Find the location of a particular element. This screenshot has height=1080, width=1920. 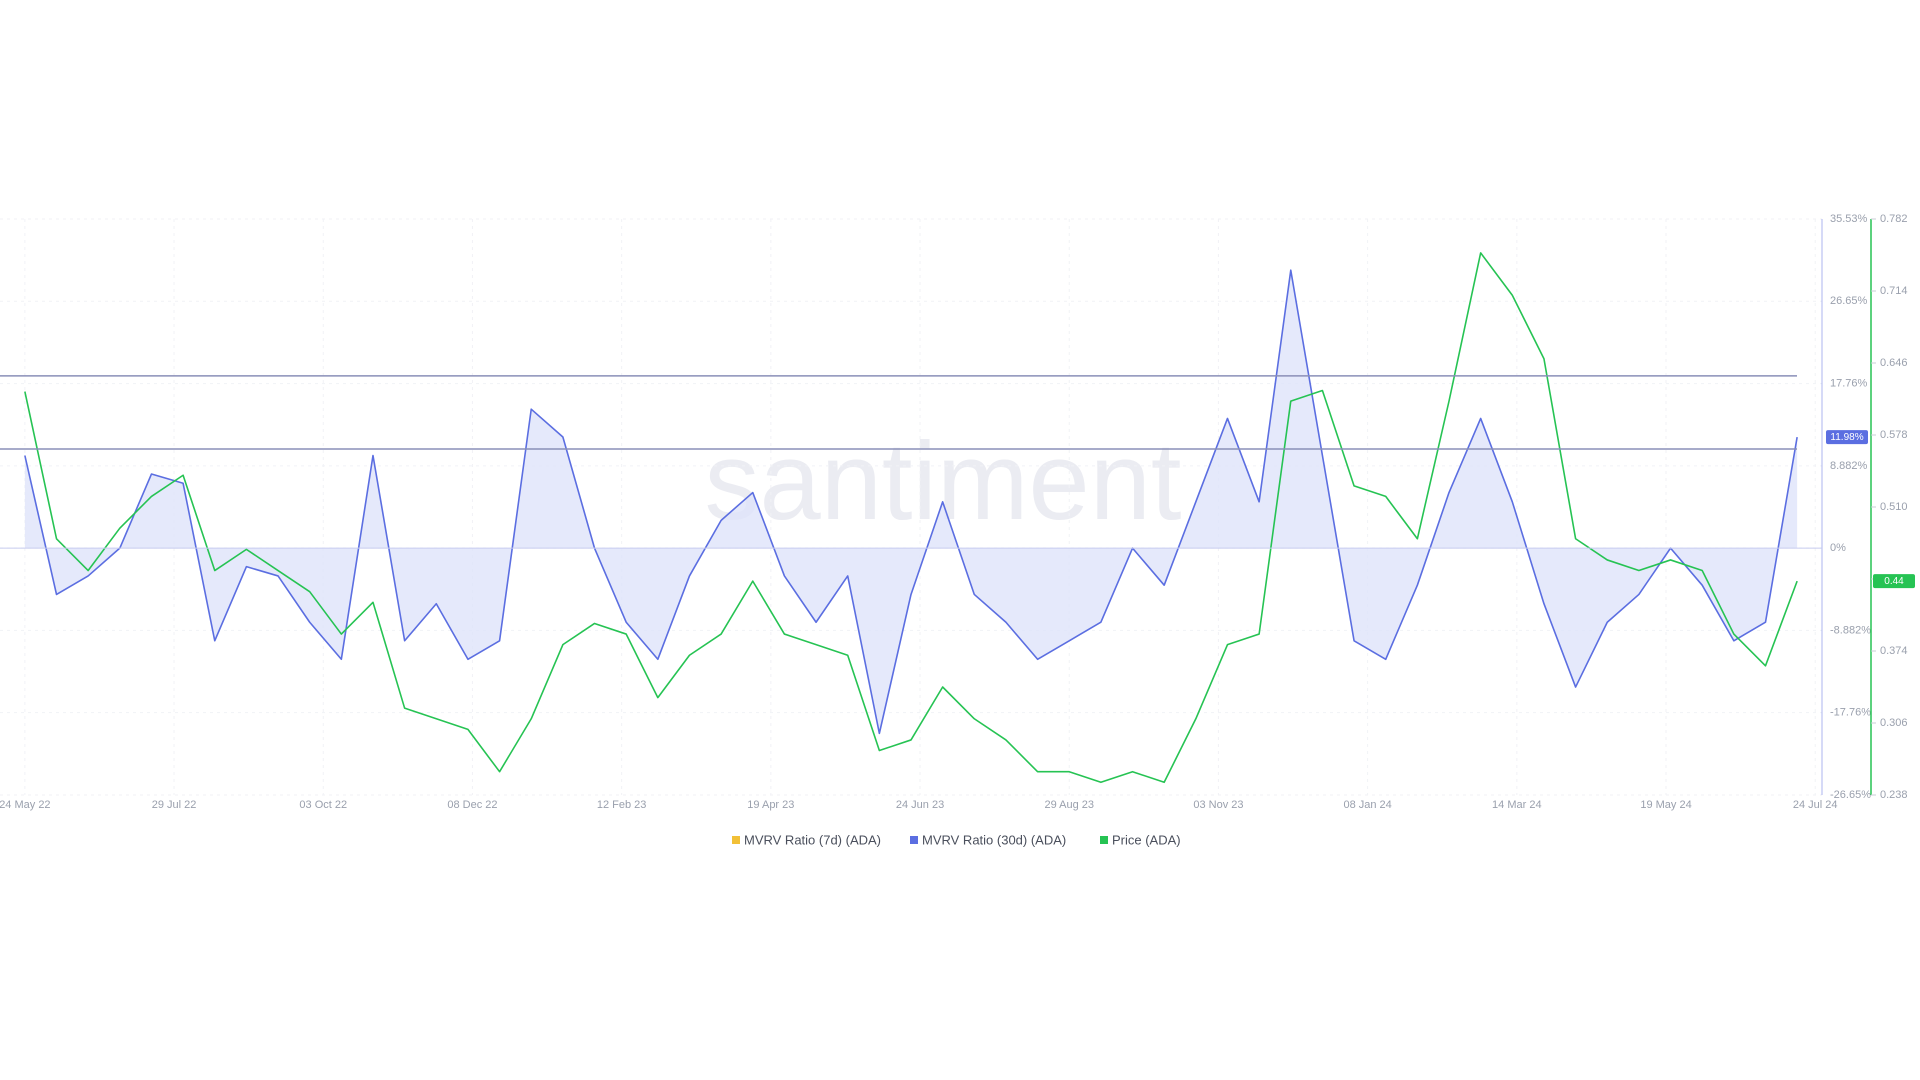

y-tick-label: 8.882% is located at coordinates (1849, 466).